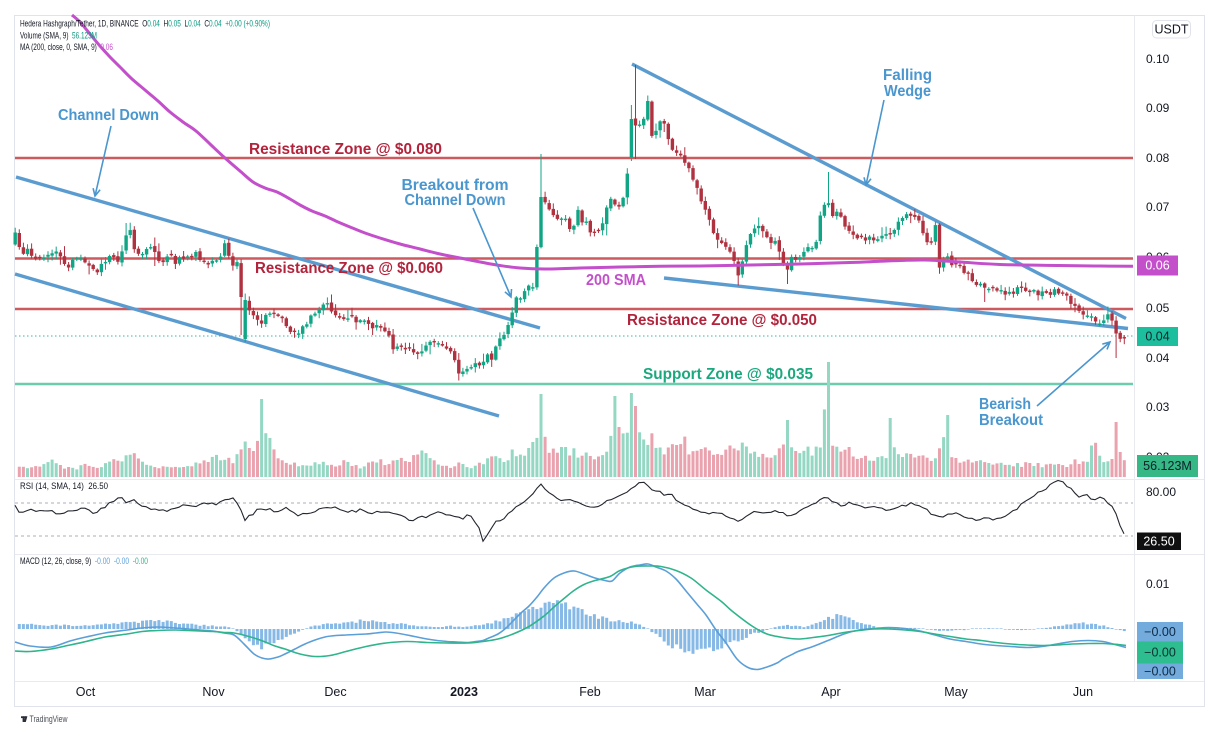 The image size is (1220, 745). I want to click on svg-text: Breakout, so click(1011, 420).